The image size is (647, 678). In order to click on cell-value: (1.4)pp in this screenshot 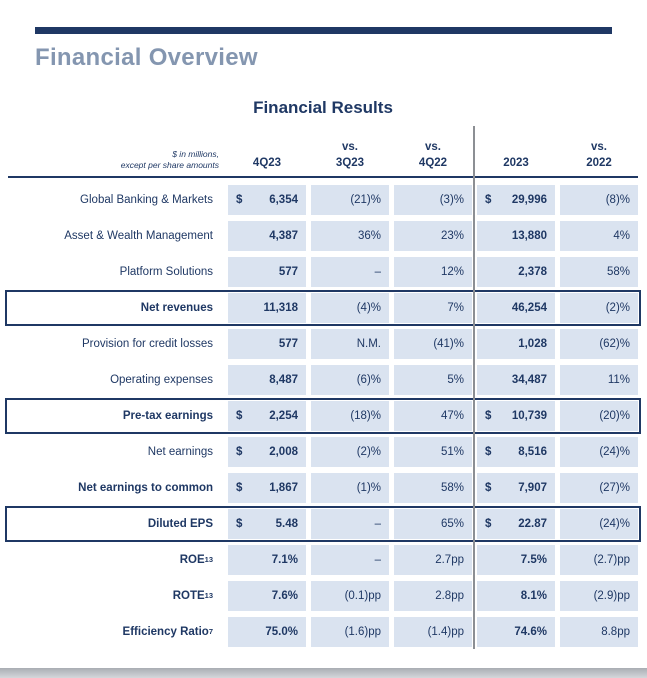, I will do `click(445, 632)`.